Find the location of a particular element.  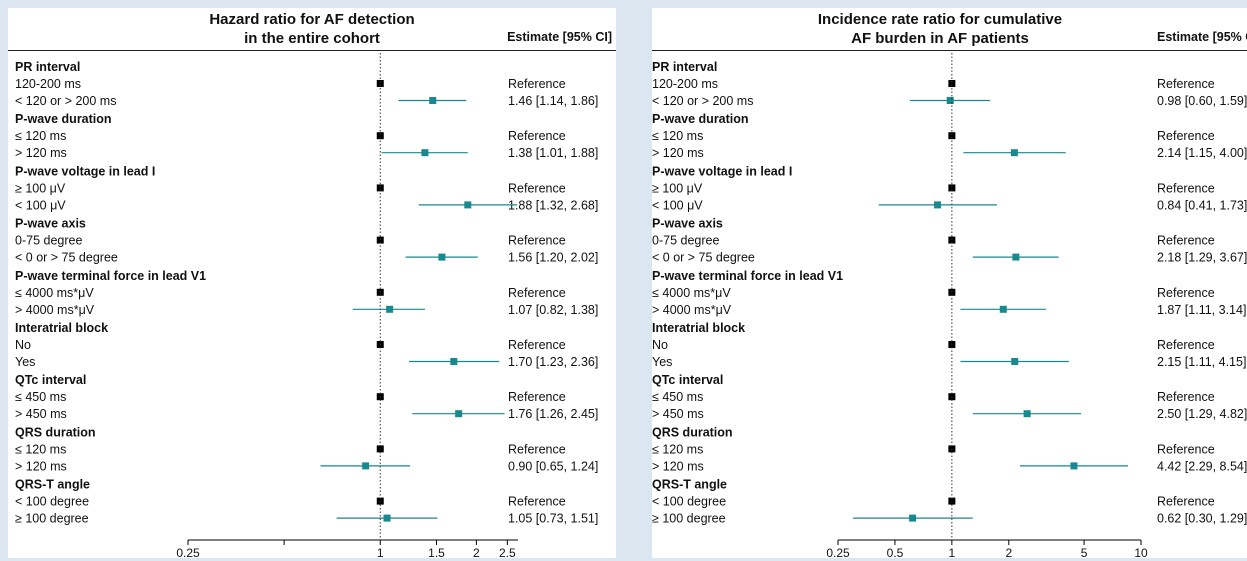

panel2-group-label: Interatrial block is located at coordinates (698, 328).